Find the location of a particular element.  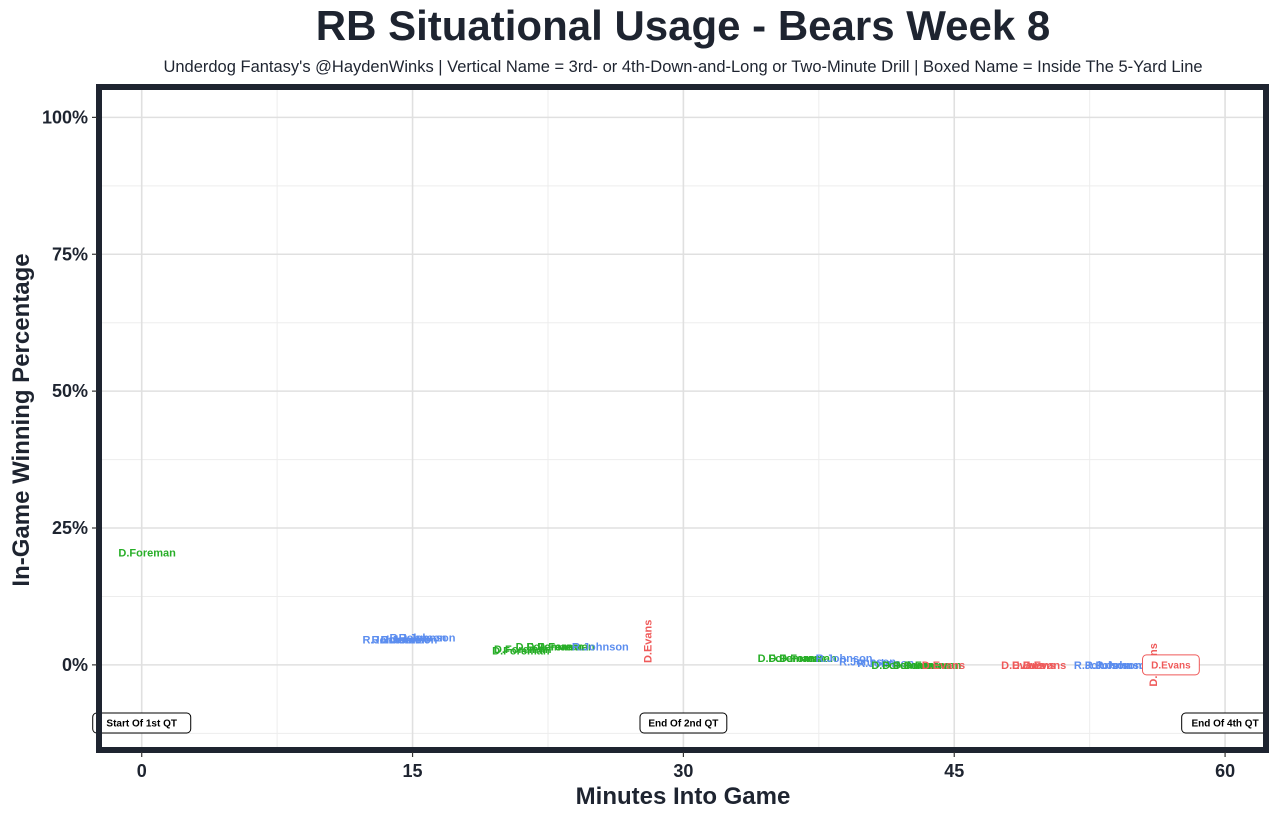

y-tick-label: 100% is located at coordinates (65, 117).